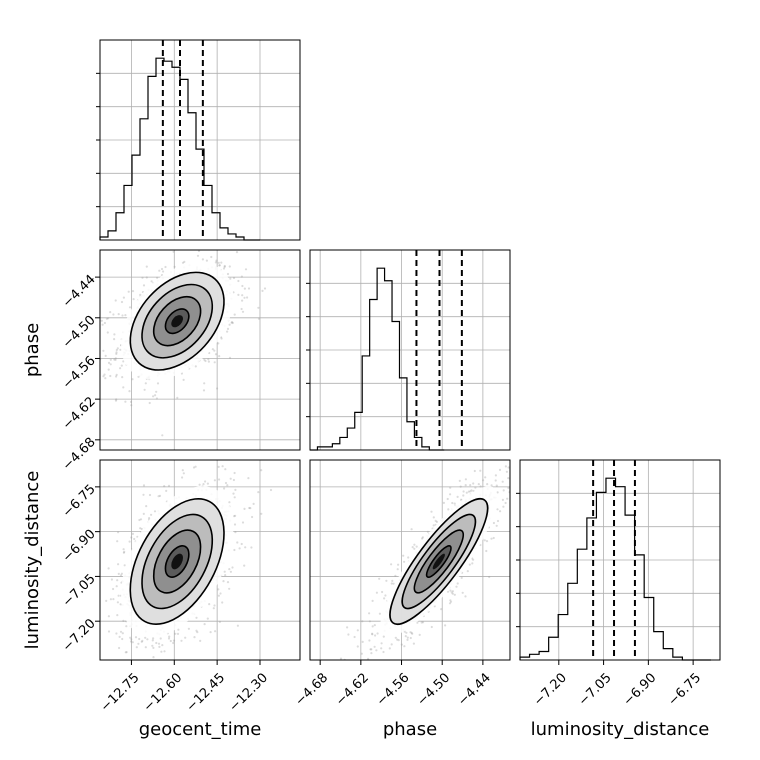 This screenshot has height=760, width=760. I want to click on y-axis-label-phase: phase, so click(32, 350).